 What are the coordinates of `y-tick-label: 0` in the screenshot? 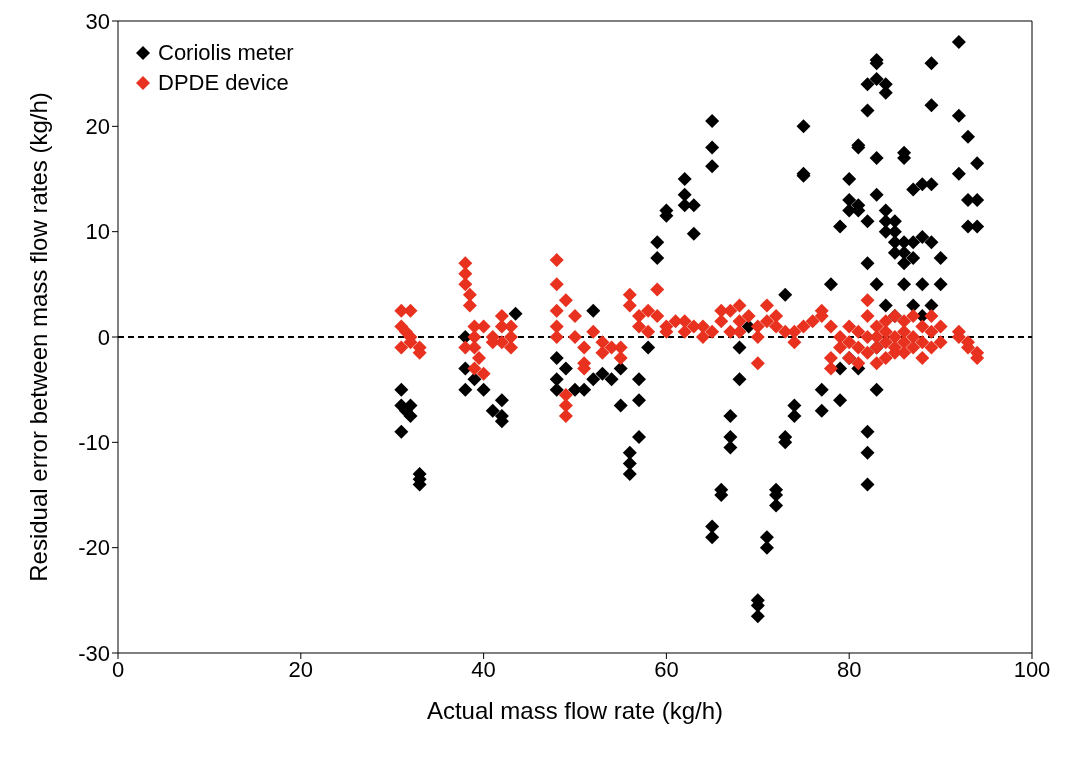 It's located at (103, 337).